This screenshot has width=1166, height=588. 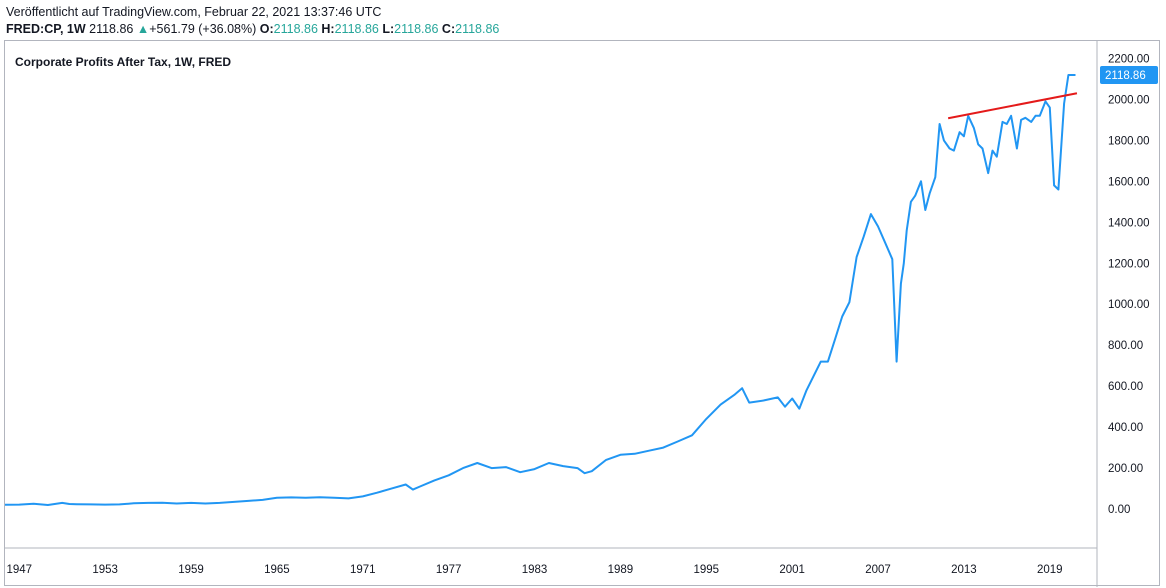 What do you see at coordinates (1129, 59) in the screenshot?
I see `price-tick-label: 2200.00` at bounding box center [1129, 59].